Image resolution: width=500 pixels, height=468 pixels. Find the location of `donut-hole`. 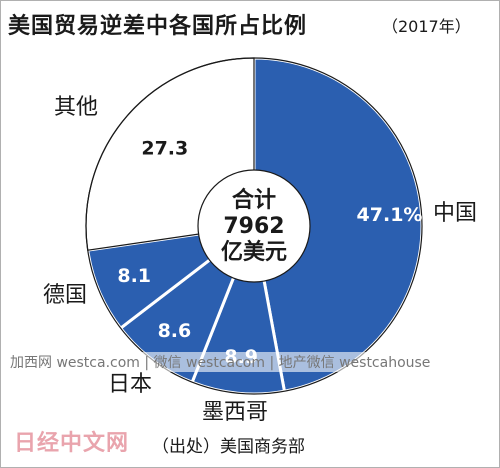

donut-hole is located at coordinates (254, 226).